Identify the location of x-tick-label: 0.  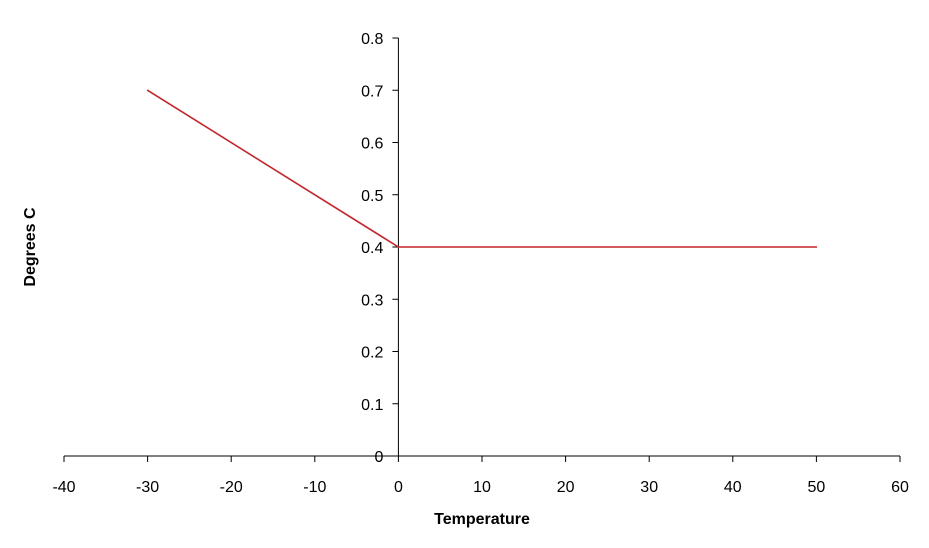
(398, 487).